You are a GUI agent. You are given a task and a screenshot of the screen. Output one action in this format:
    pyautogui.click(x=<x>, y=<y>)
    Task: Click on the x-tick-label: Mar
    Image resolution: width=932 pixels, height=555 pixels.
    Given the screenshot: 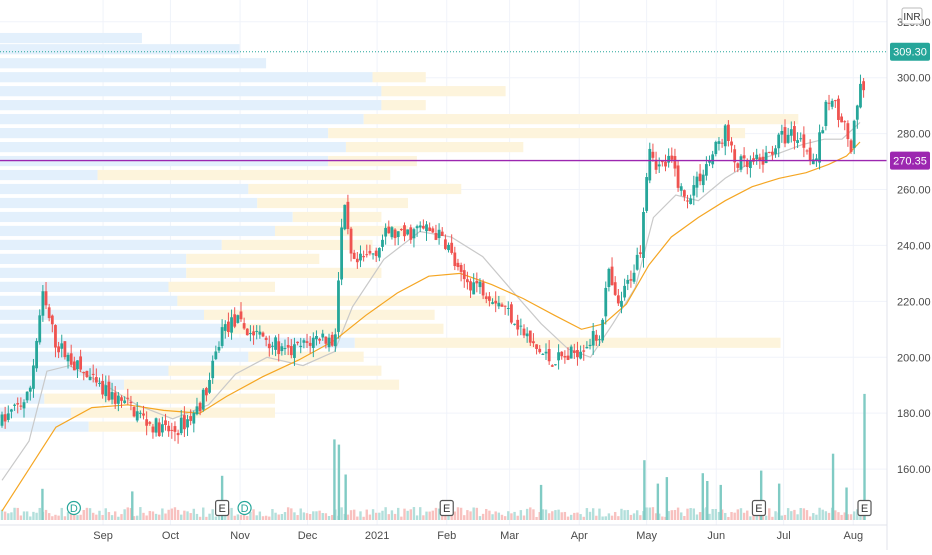 What is the action you would take?
    pyautogui.click(x=509, y=536)
    